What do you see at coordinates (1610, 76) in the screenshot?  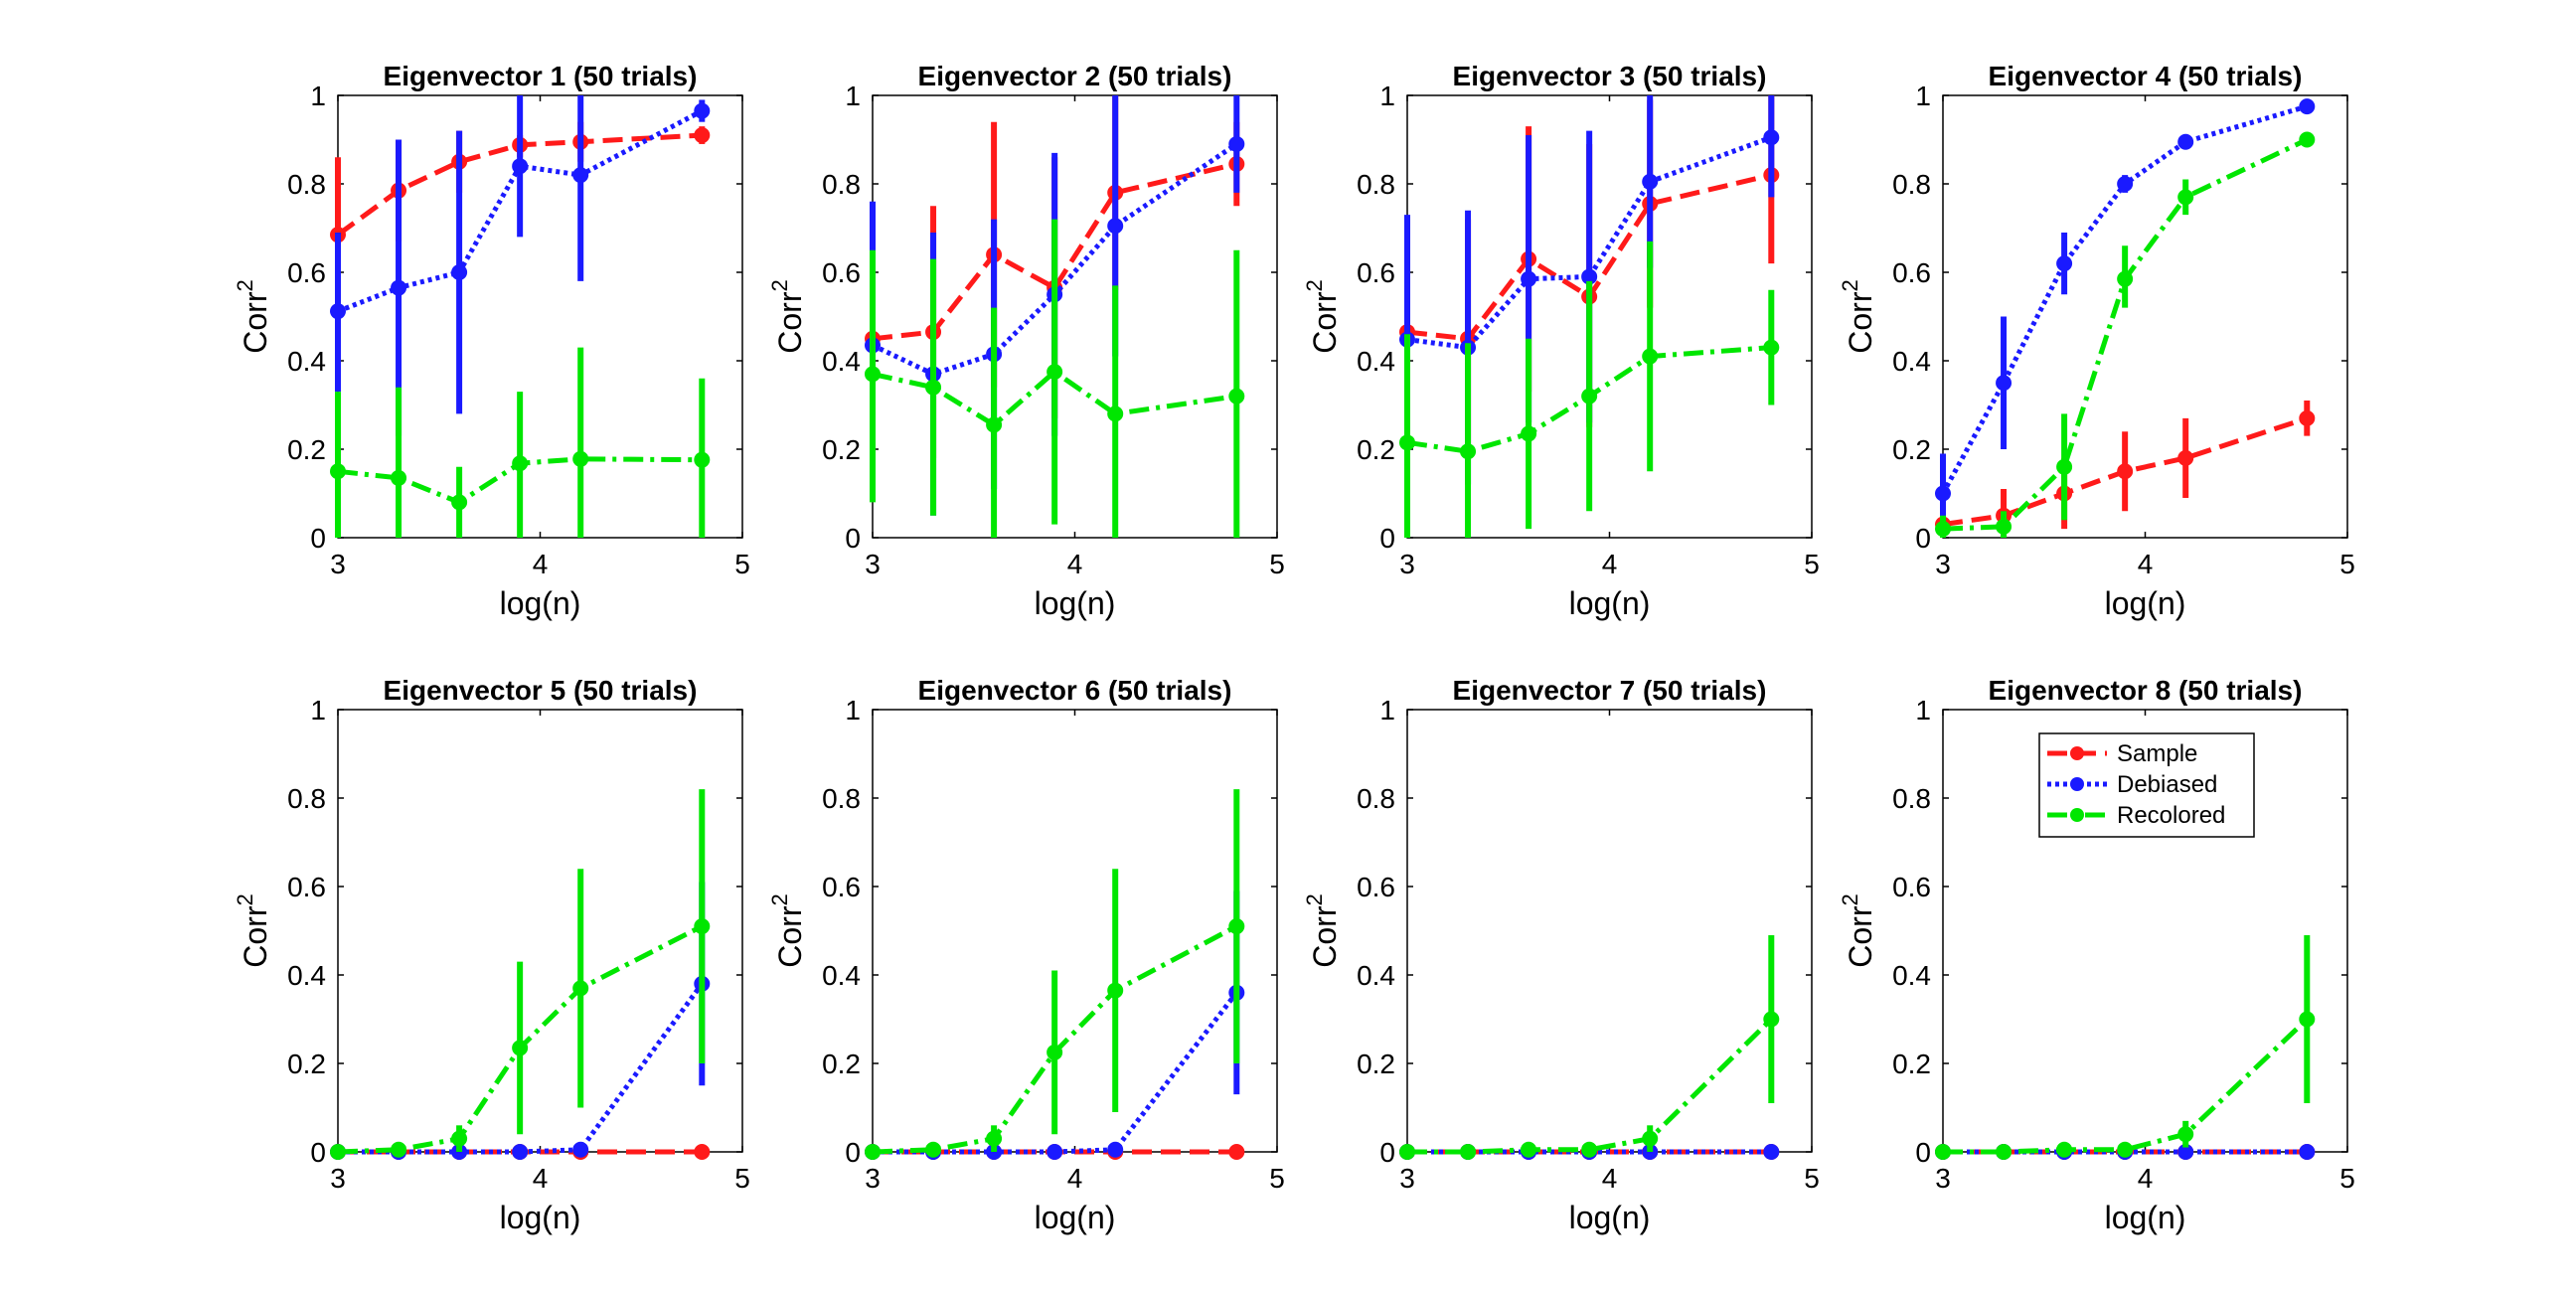 I see `plot-title: Eigenvector 3 (50 trials)` at bounding box center [1610, 76].